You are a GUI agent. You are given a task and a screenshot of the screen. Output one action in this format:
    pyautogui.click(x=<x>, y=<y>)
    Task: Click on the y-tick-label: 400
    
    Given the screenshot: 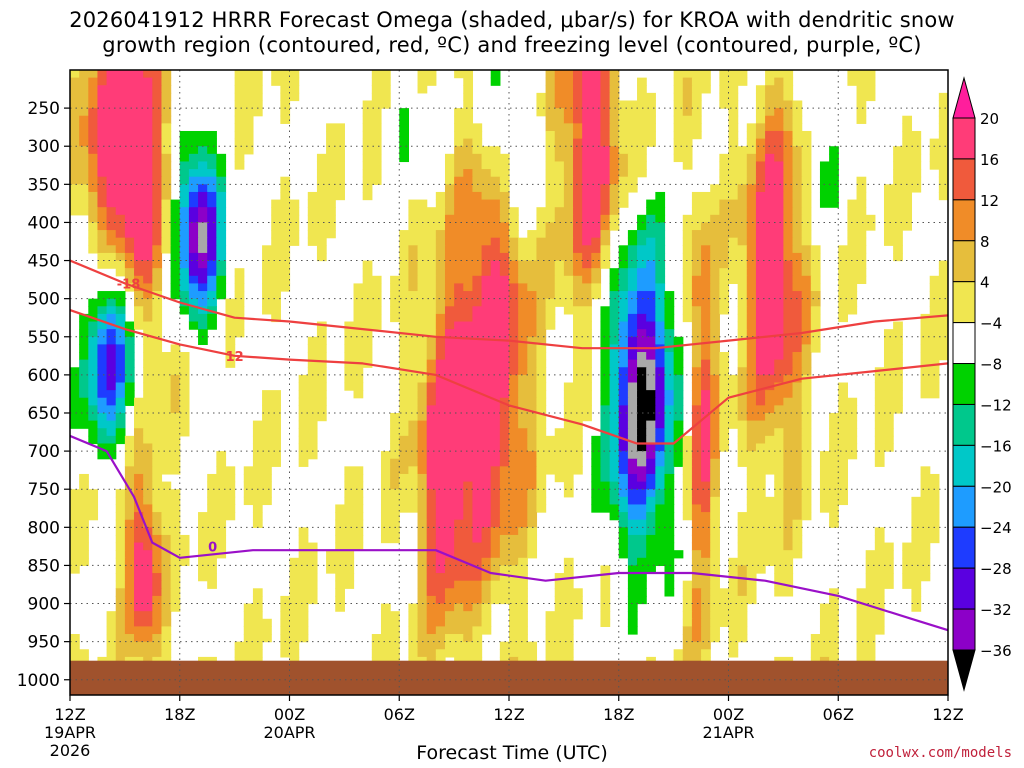 What is the action you would take?
    pyautogui.click(x=44, y=223)
    